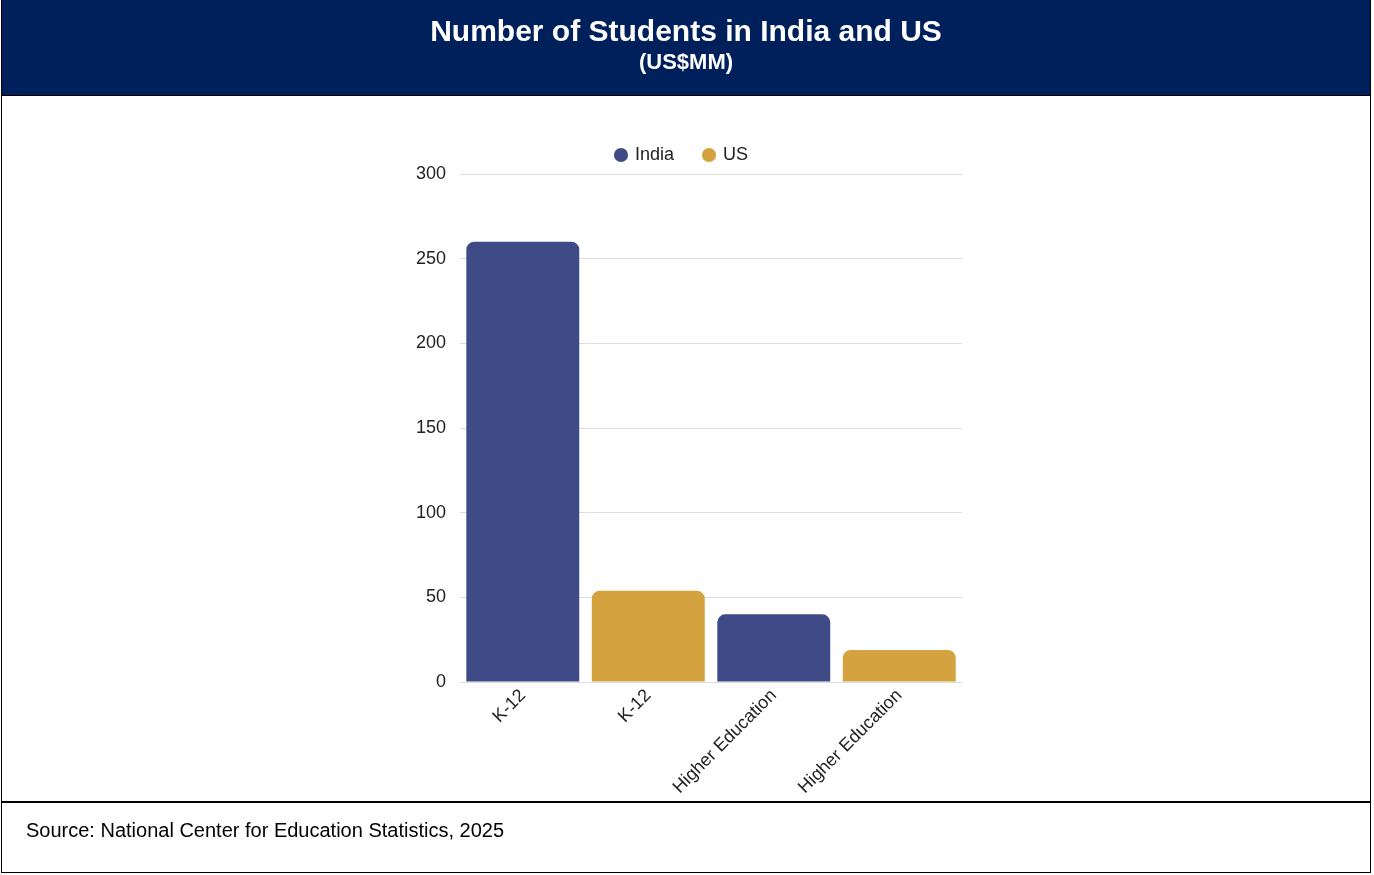  What do you see at coordinates (266, 830) in the screenshot?
I see `source-note: Source: National Center for Education Statistics, 2025` at bounding box center [266, 830].